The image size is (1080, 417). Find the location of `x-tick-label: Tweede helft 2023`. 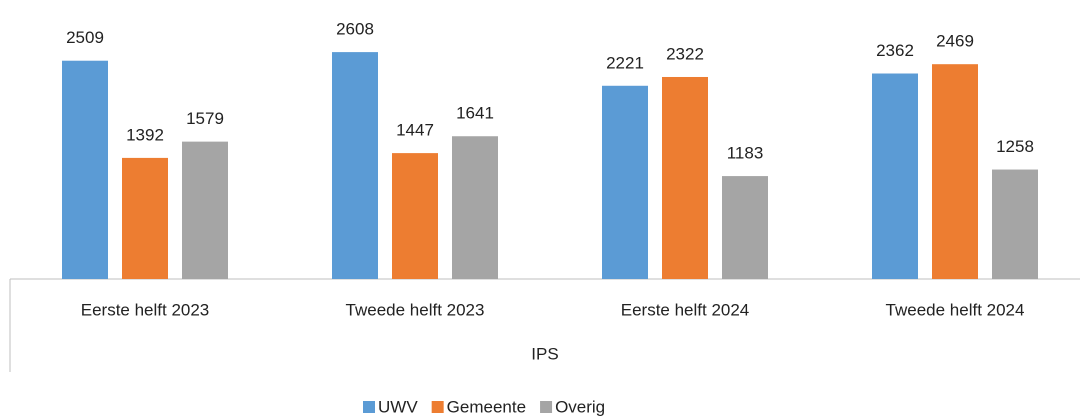

x-tick-label: Tweede helft 2023 is located at coordinates (415, 309).